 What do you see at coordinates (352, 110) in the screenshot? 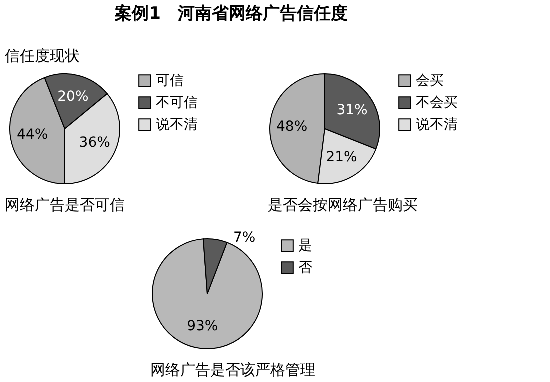
I see `data-label: 31%` at bounding box center [352, 110].